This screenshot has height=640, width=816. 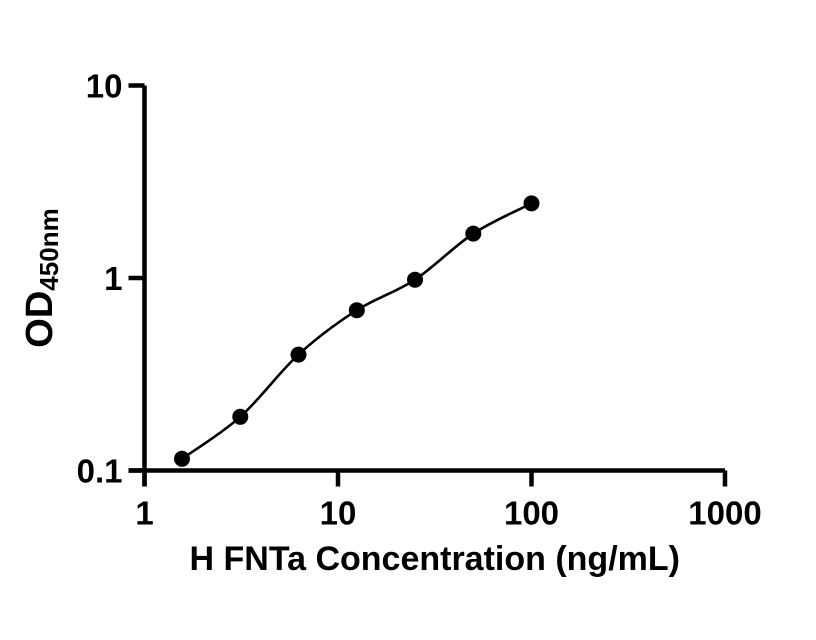 I want to click on y-tick-label: 1, so click(x=113, y=278).